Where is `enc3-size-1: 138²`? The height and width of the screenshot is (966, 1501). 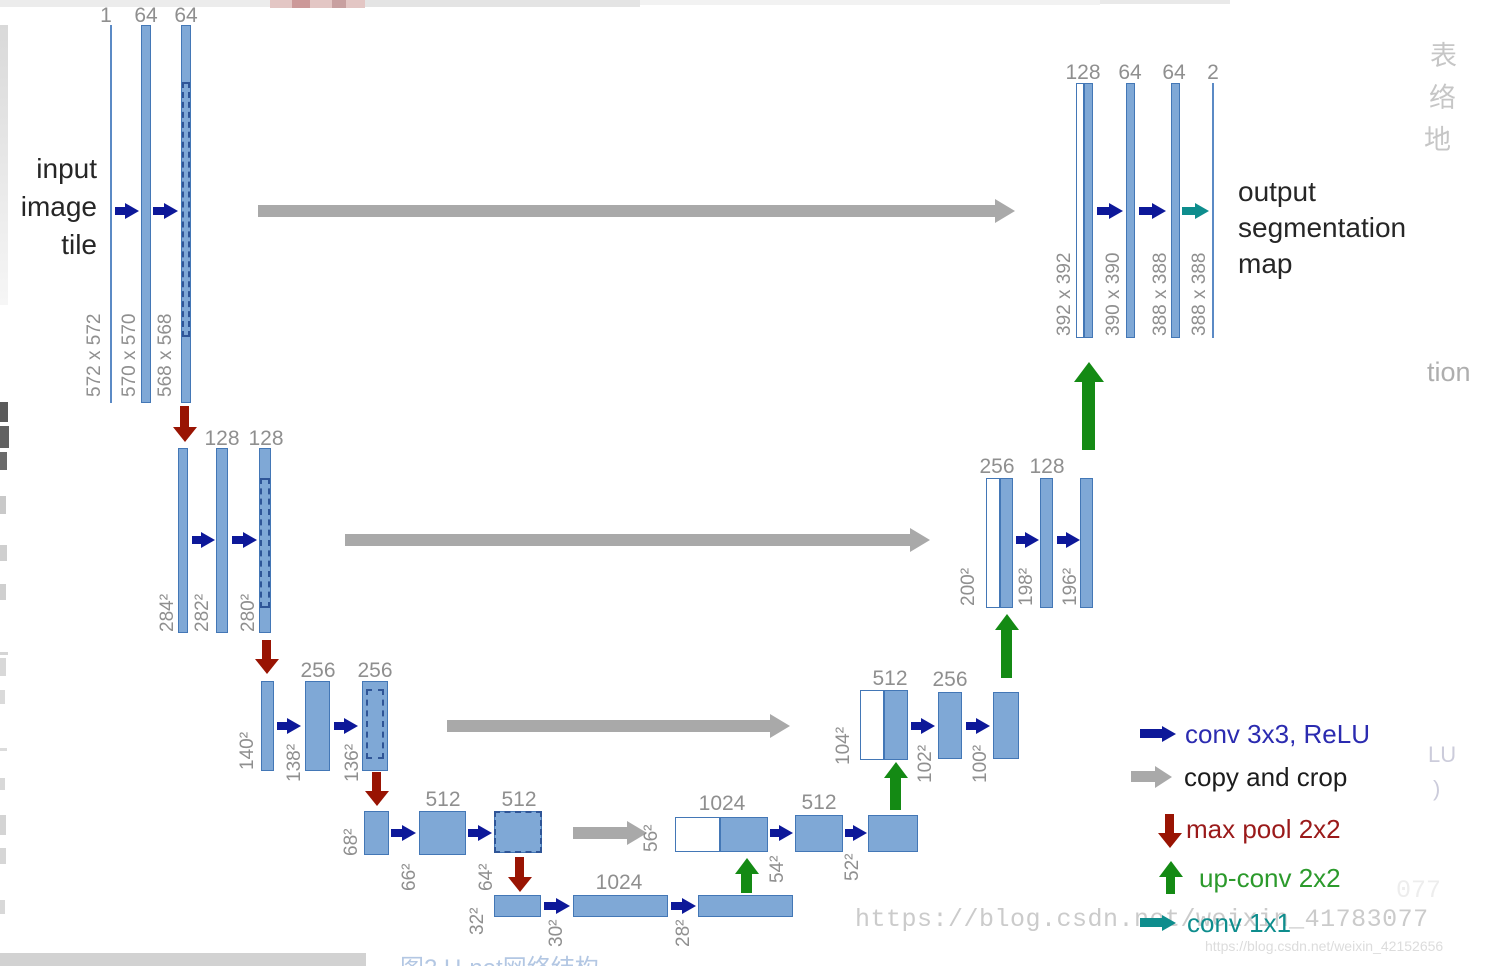 enc3-size-1: 138² is located at coordinates (294, 762).